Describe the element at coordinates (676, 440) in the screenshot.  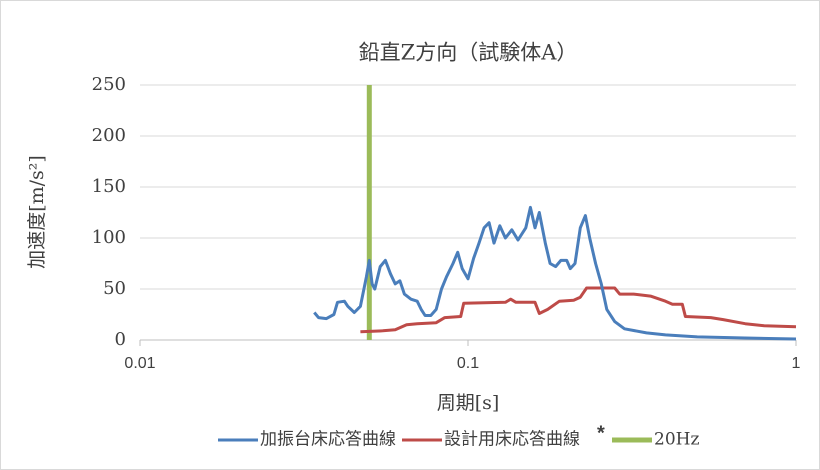
I see `legend-label: 20Hz` at that location.